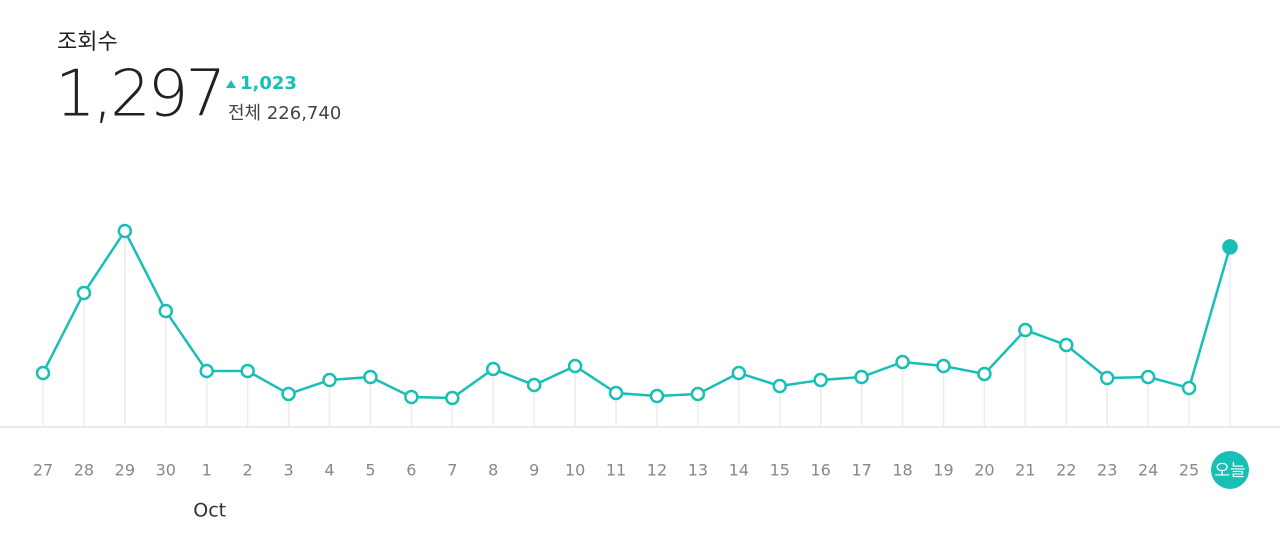 The width and height of the screenshot is (1280, 543). What do you see at coordinates (125, 470) in the screenshot?
I see `x-tick-label: 29` at bounding box center [125, 470].